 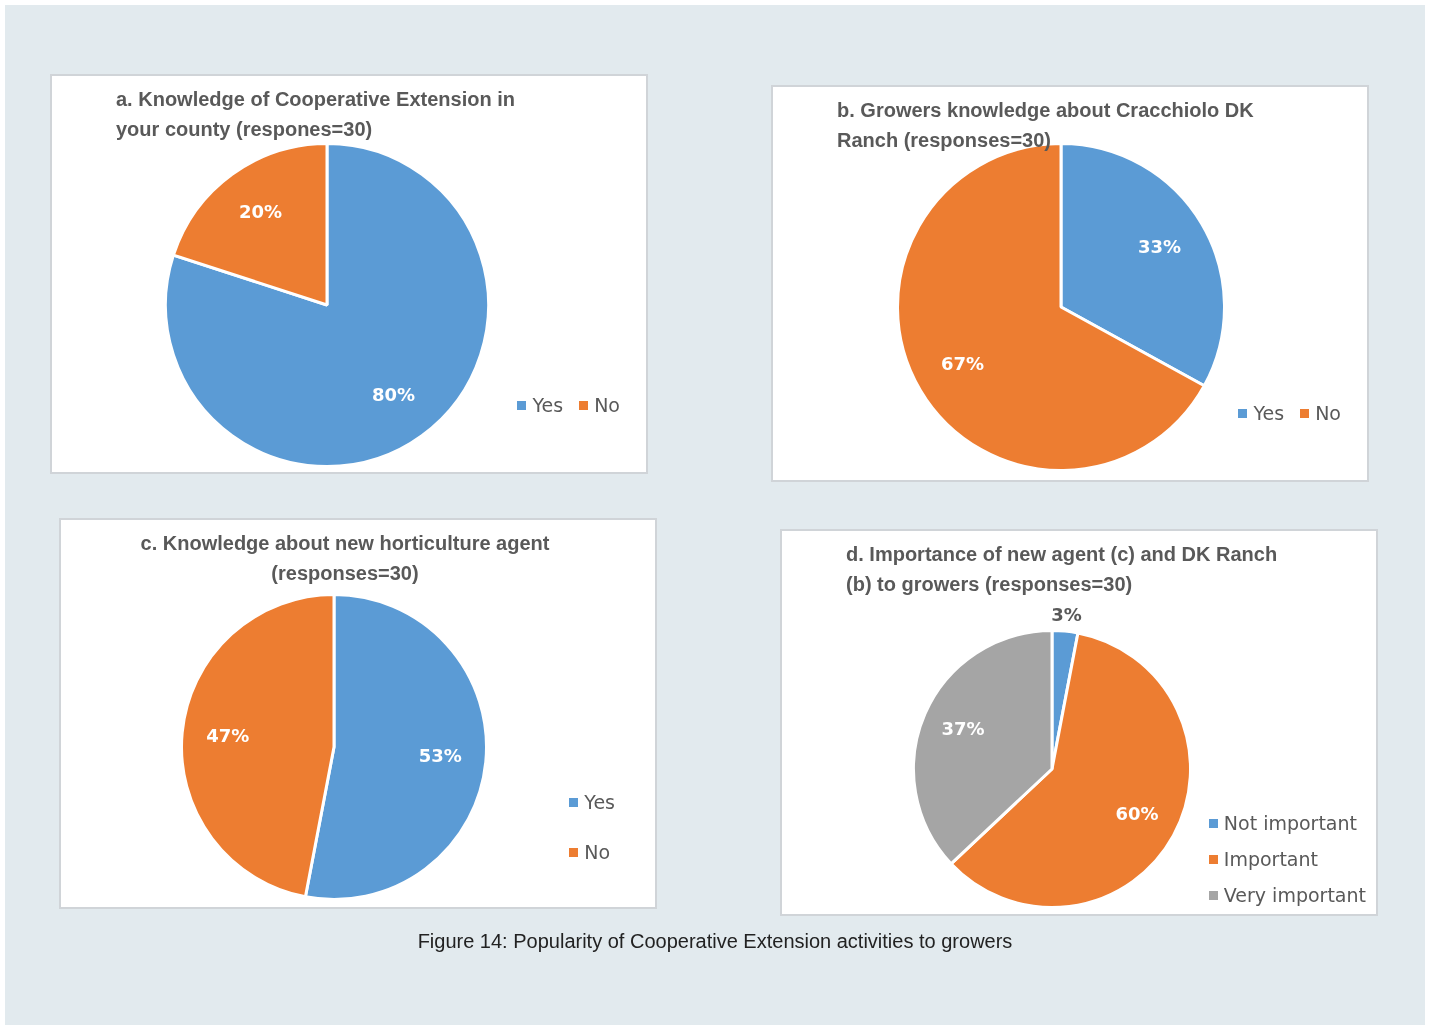 I want to click on data-label: 3%, so click(x=1066, y=614).